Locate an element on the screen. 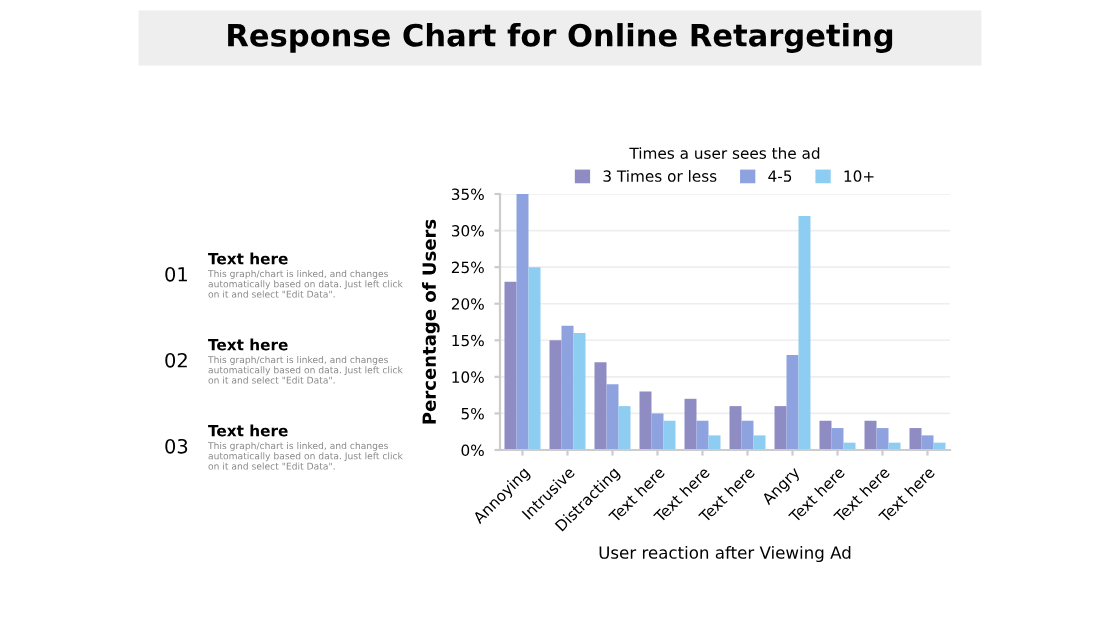 This screenshot has width=1120, height=630. chart-title: Response Chart for Online Retargeting is located at coordinates (560, 38).